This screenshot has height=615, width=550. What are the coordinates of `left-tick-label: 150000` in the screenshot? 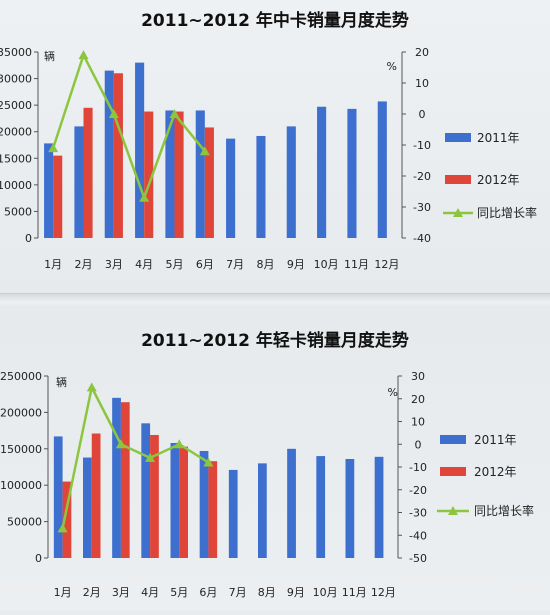 It's located at (21, 449).